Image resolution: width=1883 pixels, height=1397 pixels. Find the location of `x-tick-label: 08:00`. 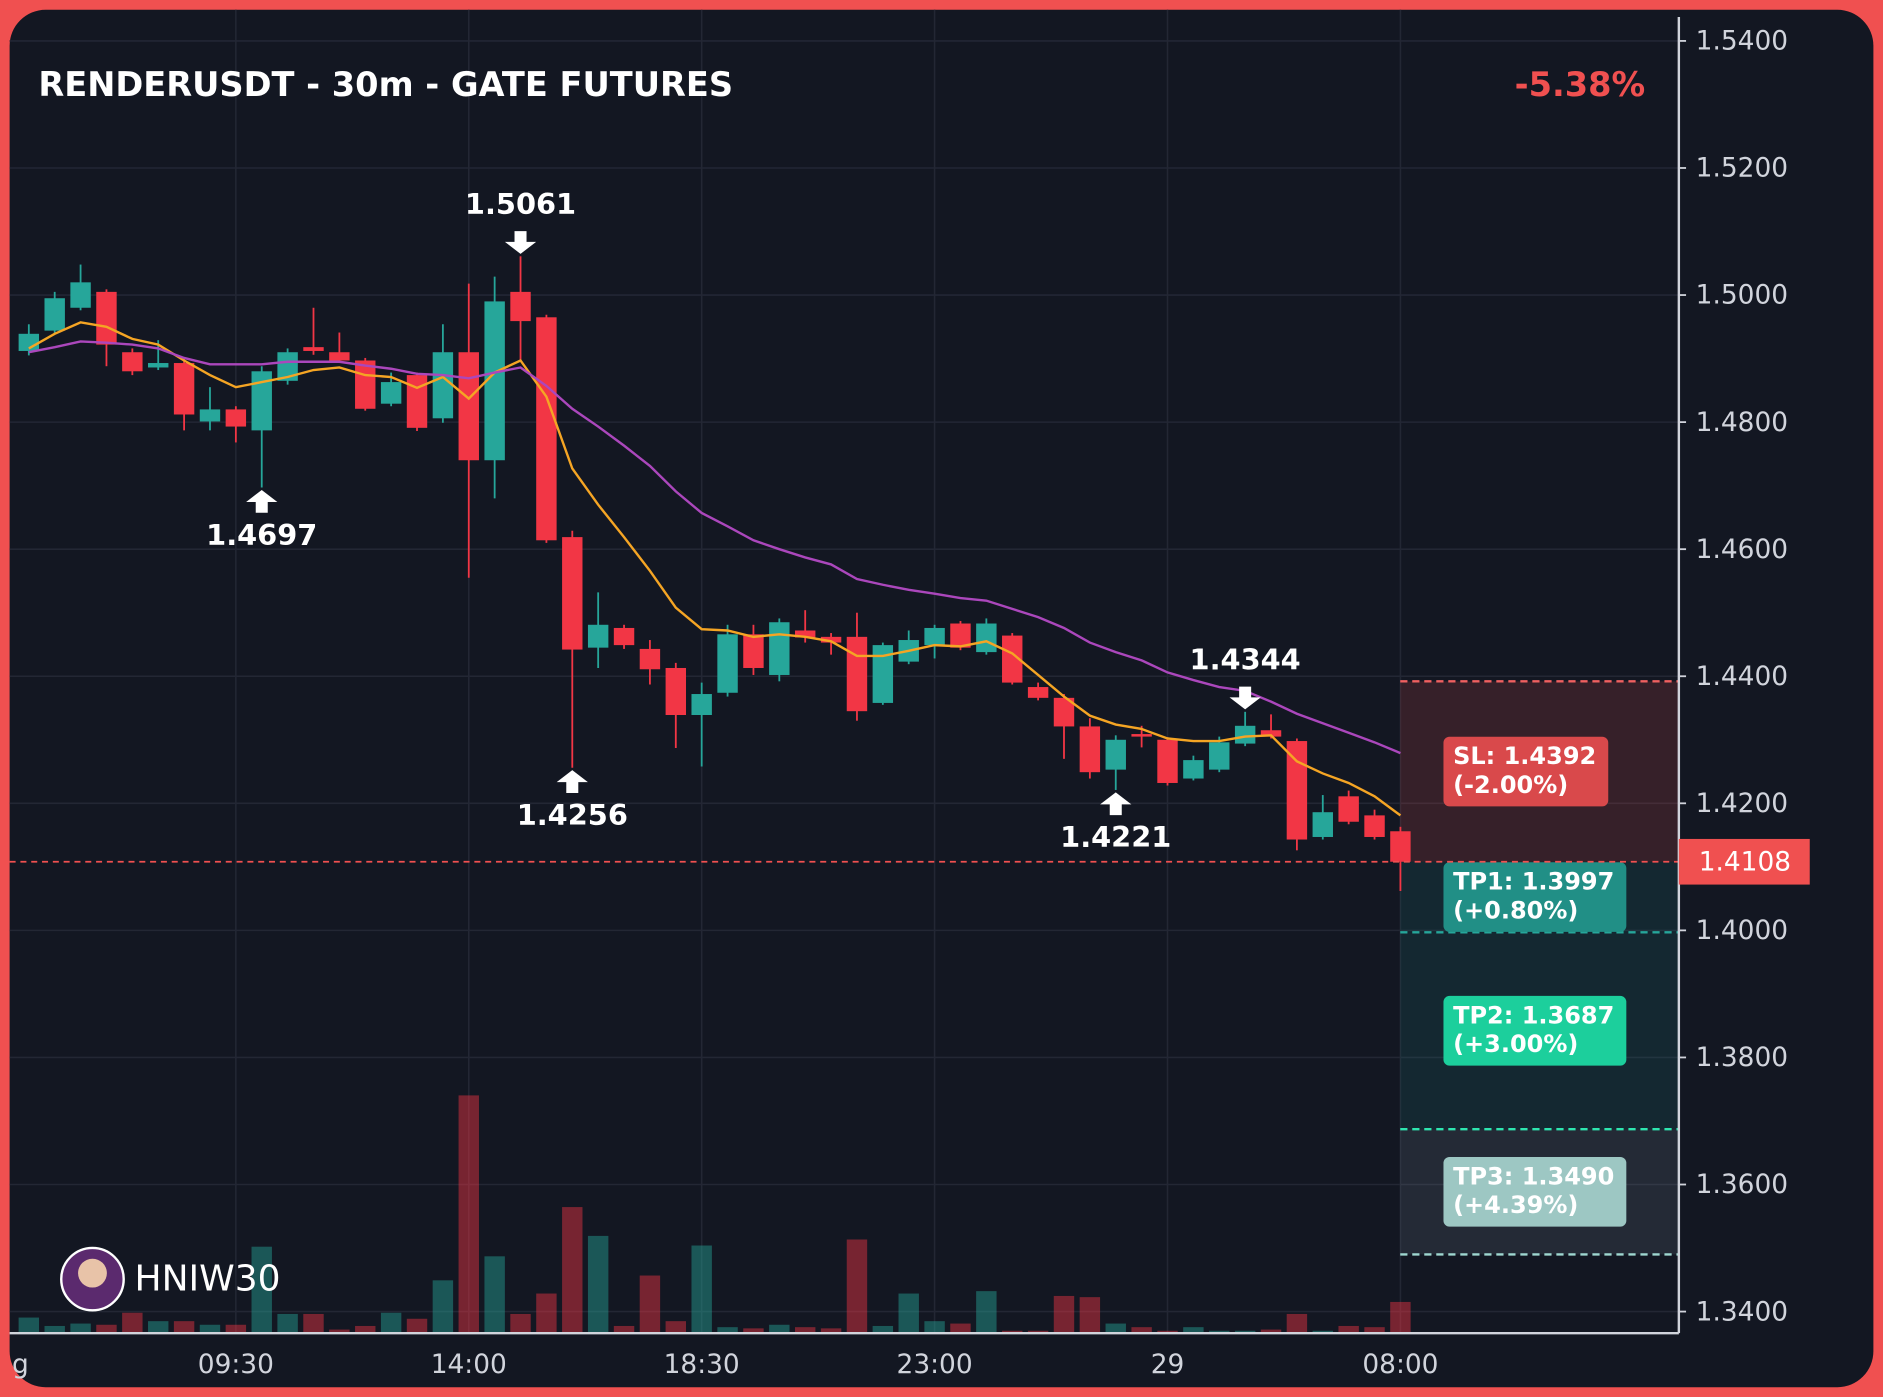

x-tick-label: 08:00 is located at coordinates (1400, 1364).